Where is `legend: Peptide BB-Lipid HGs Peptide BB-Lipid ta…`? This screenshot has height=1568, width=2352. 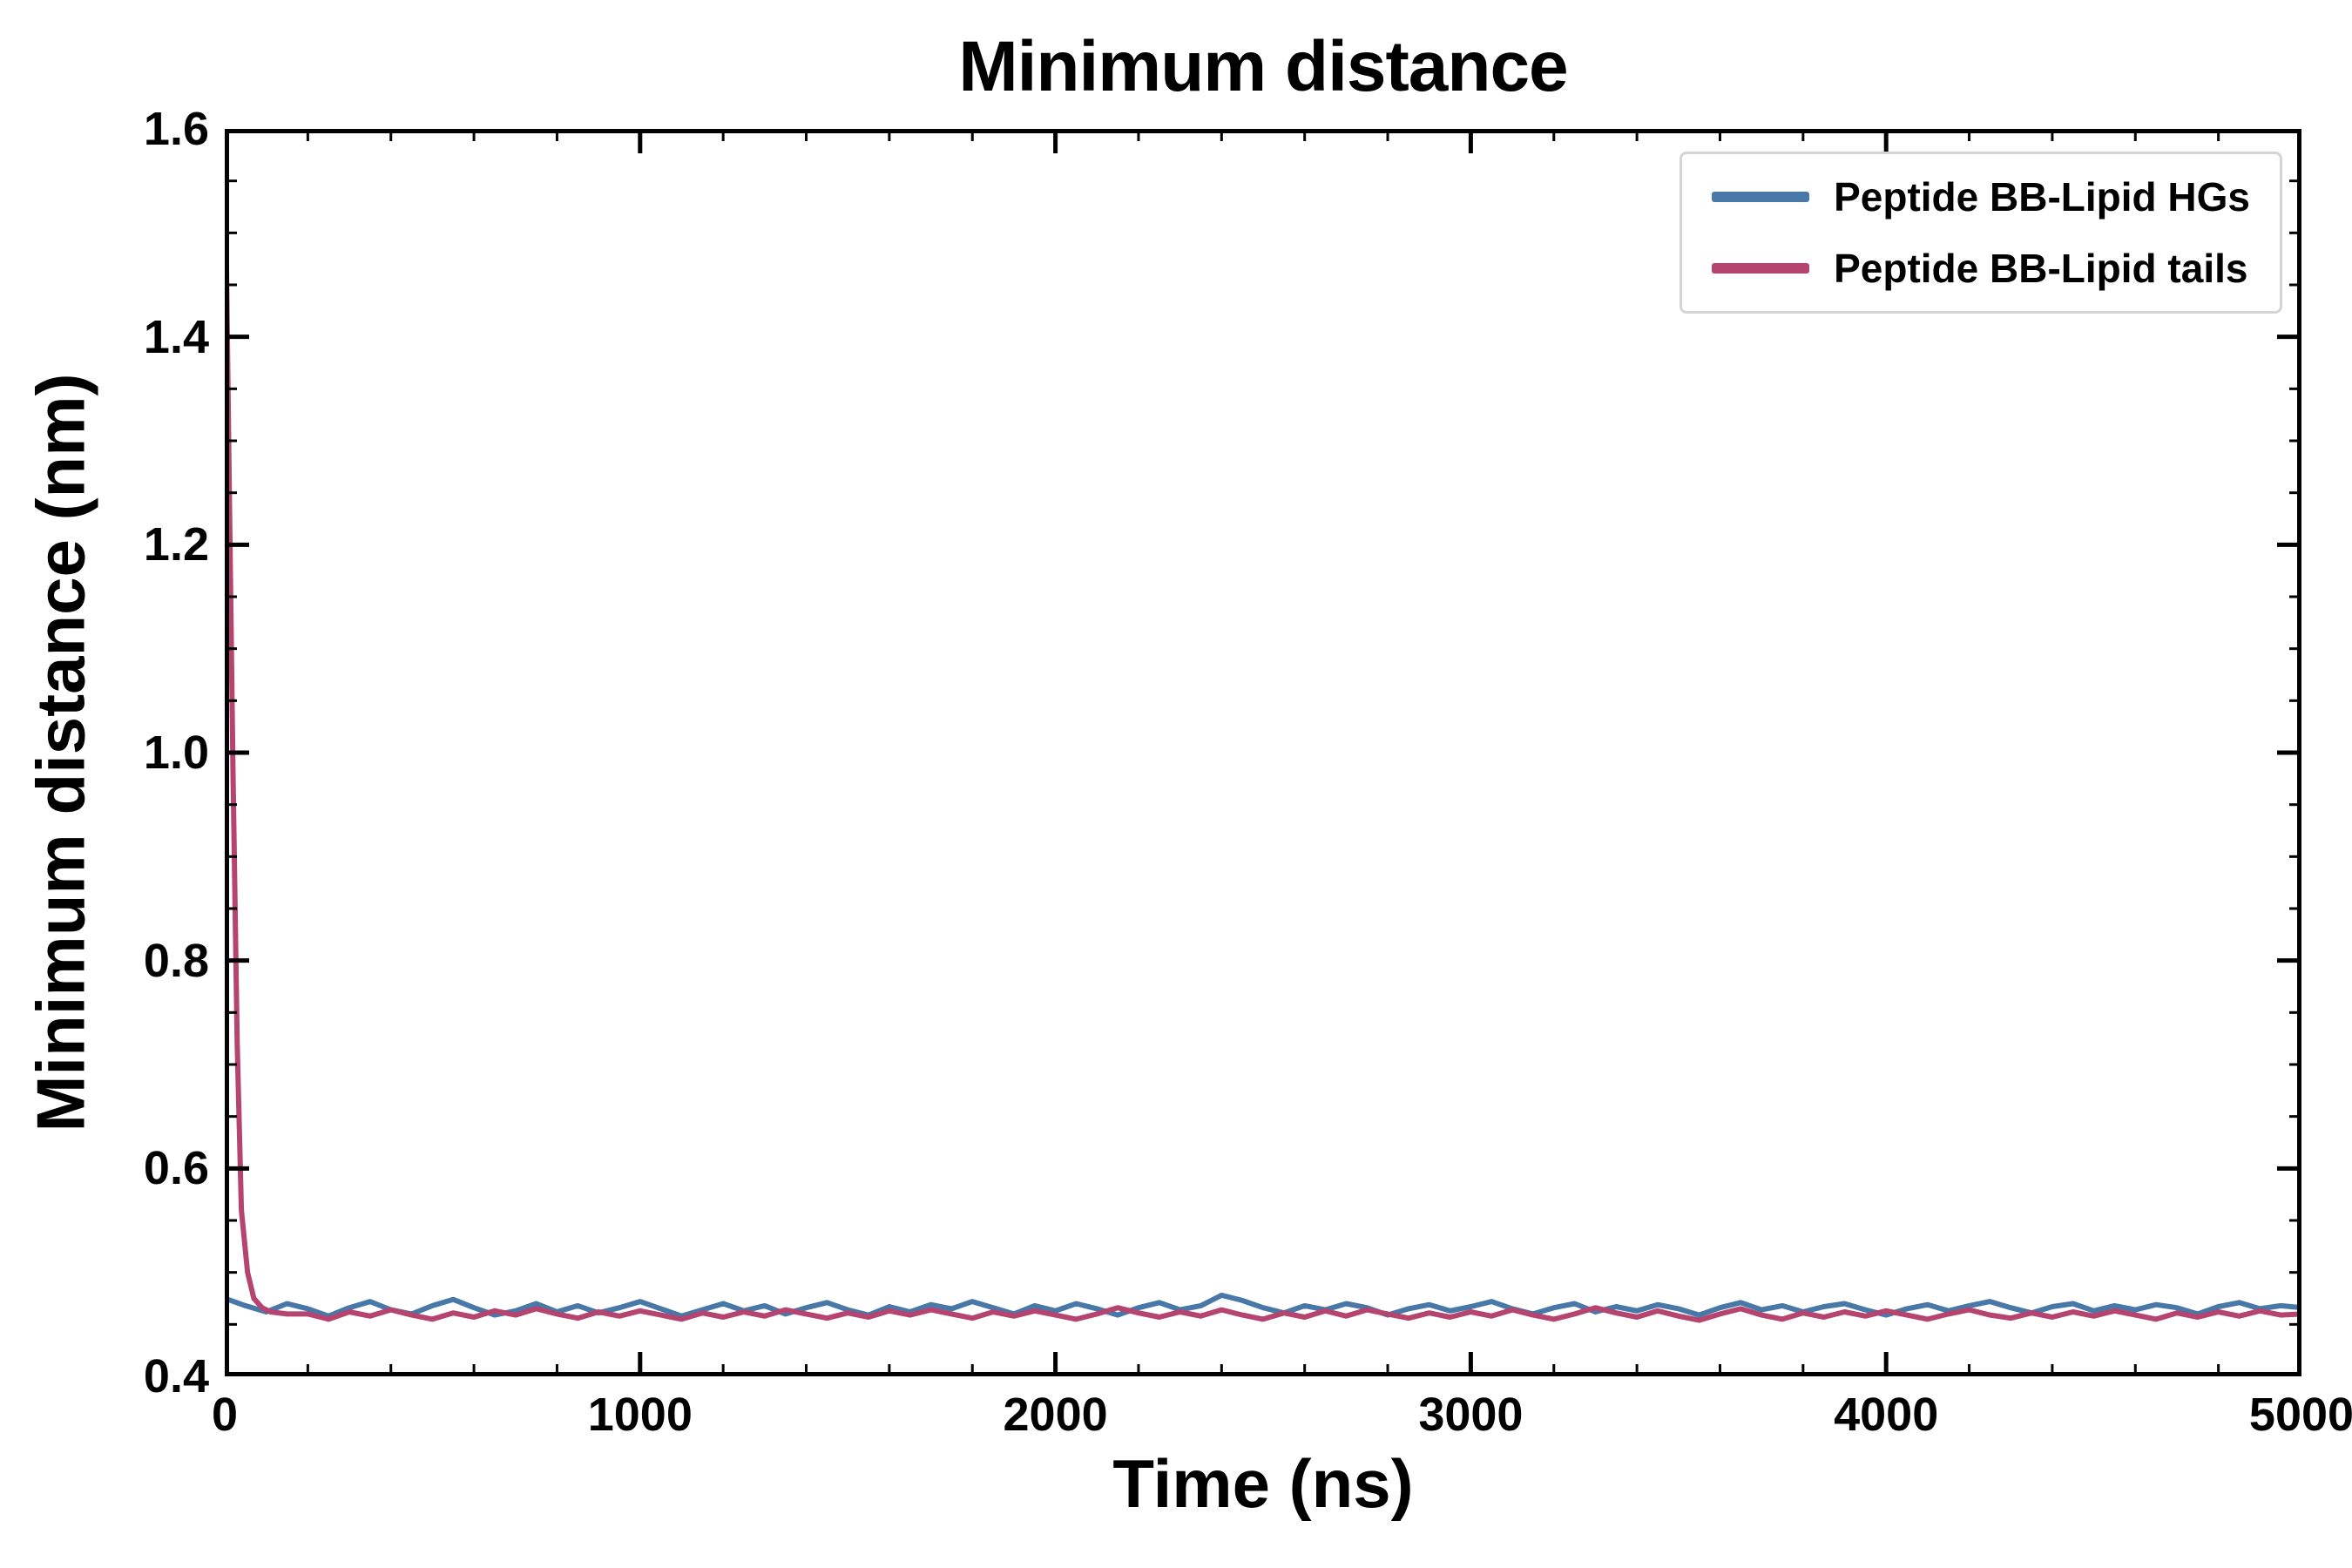
legend: Peptide BB-Lipid HGs Peptide BB-Lipid ta… is located at coordinates (1981, 233).